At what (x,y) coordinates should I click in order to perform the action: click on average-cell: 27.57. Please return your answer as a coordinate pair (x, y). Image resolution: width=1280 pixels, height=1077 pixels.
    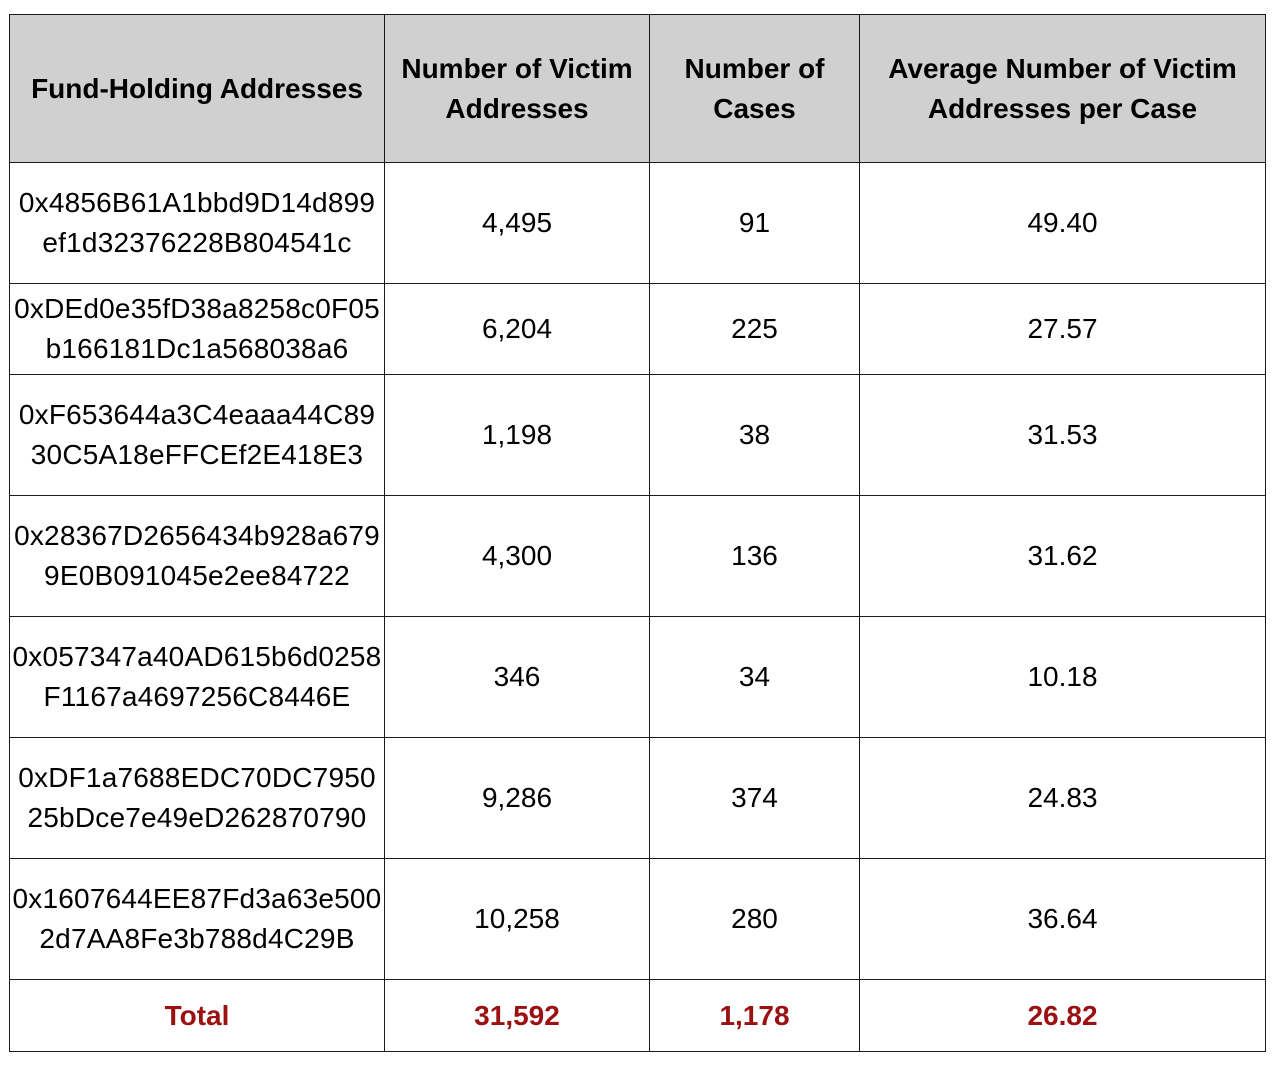
    Looking at the image, I should click on (1062, 329).